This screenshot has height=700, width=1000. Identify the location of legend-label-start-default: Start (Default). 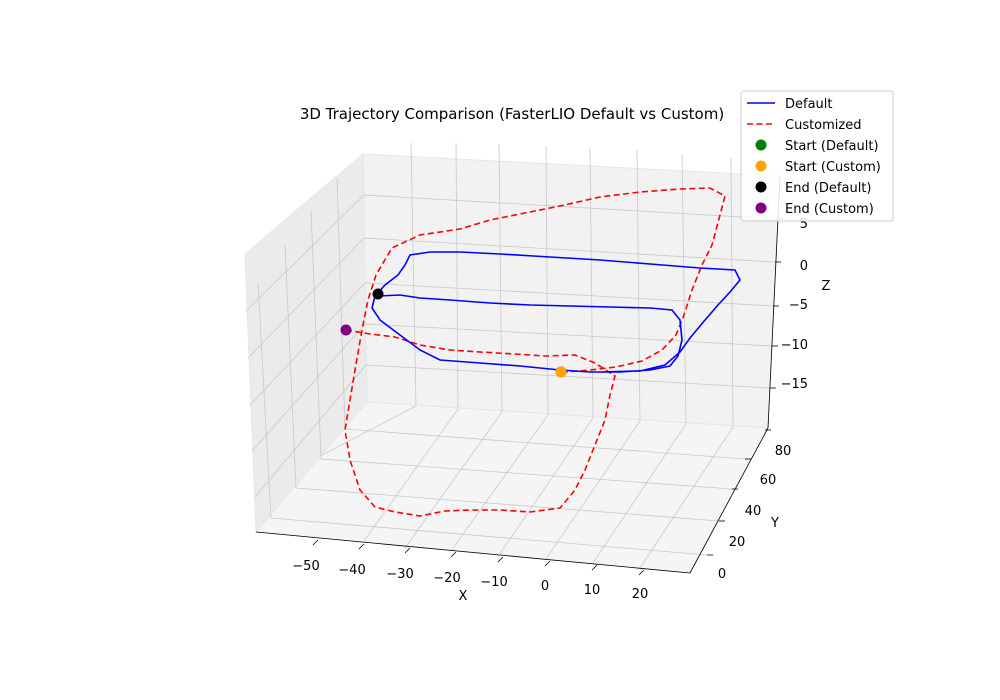
(832, 146).